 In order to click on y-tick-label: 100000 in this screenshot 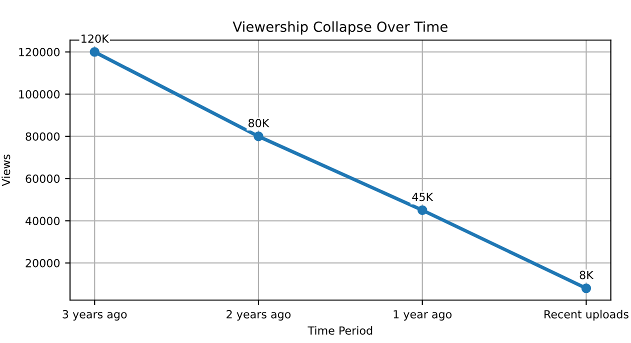, I will do `click(39, 94)`.